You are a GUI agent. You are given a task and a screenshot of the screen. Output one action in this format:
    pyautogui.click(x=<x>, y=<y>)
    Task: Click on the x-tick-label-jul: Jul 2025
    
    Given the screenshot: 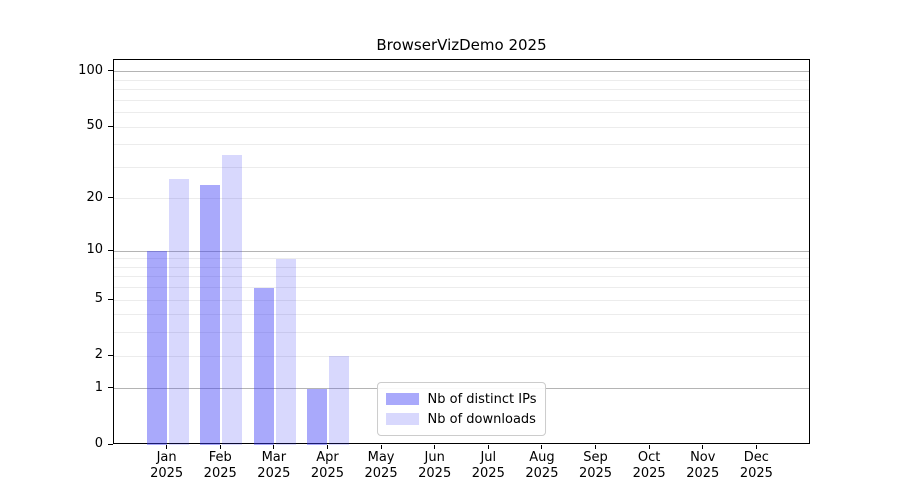 What is the action you would take?
    pyautogui.click(x=488, y=465)
    